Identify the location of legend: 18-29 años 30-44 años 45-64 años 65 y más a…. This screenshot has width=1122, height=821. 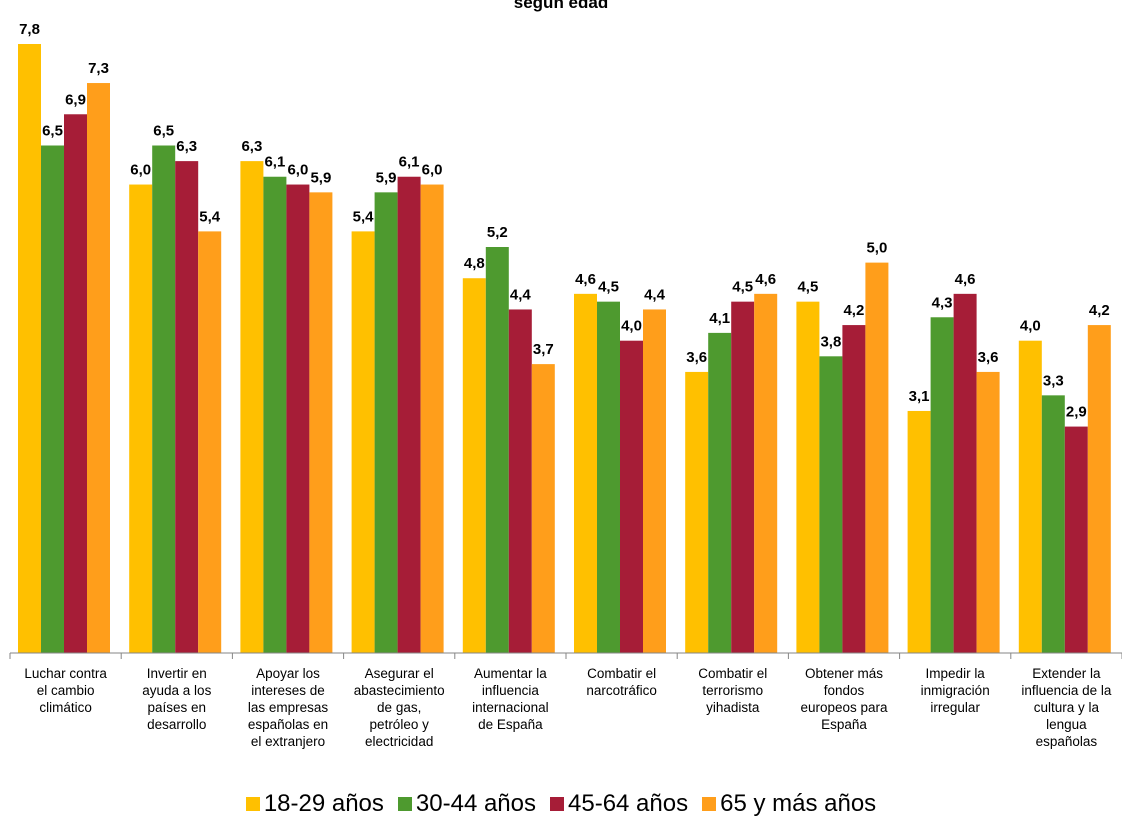
(561, 804).